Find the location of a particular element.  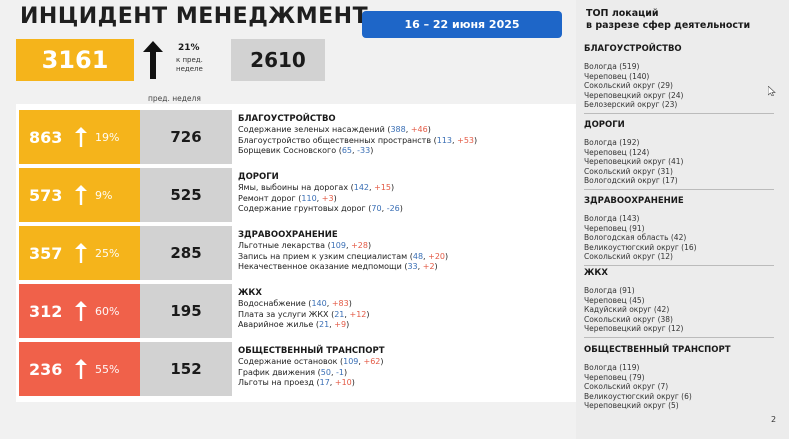

location-item: Череповец (79) is located at coordinates (614, 377).